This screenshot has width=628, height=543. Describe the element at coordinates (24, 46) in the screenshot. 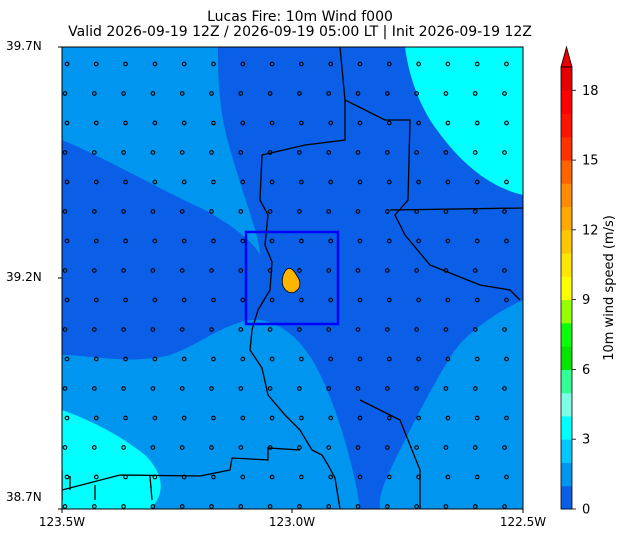

I see `y-tick-label: 39.7N` at that location.